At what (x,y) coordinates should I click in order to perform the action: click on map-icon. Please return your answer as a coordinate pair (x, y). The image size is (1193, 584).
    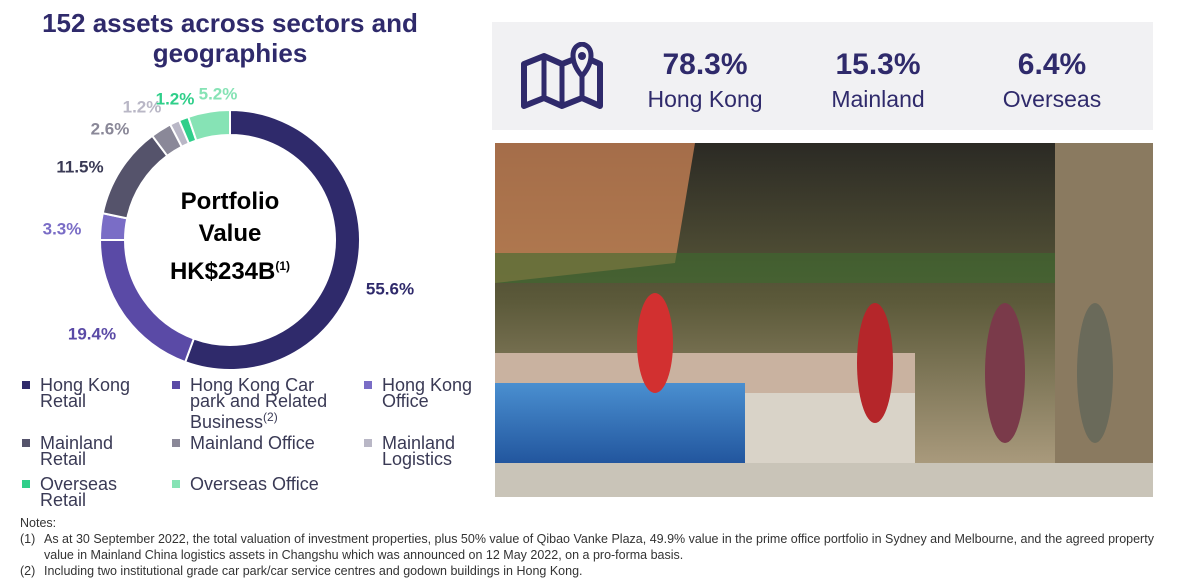
    Looking at the image, I should click on (562, 75).